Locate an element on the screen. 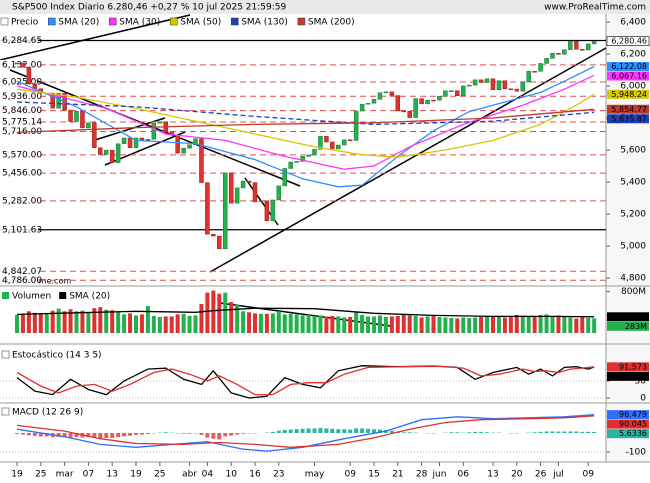 The image size is (650, 483). x-tick-label: 06 is located at coordinates (464, 475).